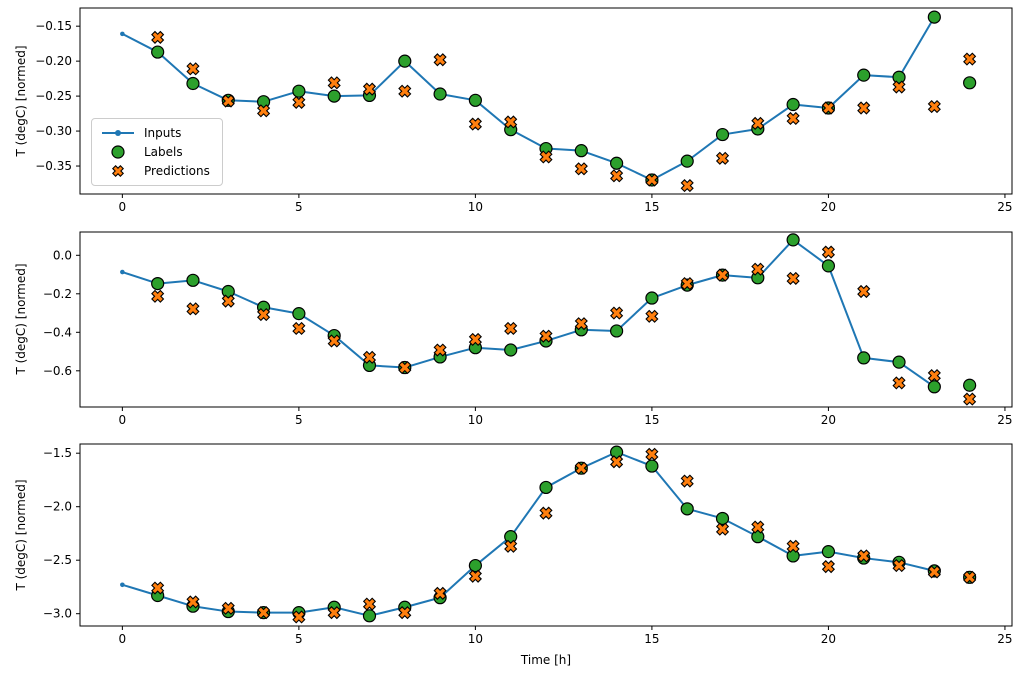 The height and width of the screenshot is (679, 1023). I want to click on y-axis-label-subplot-2: T (degC) [normed], so click(21, 319).